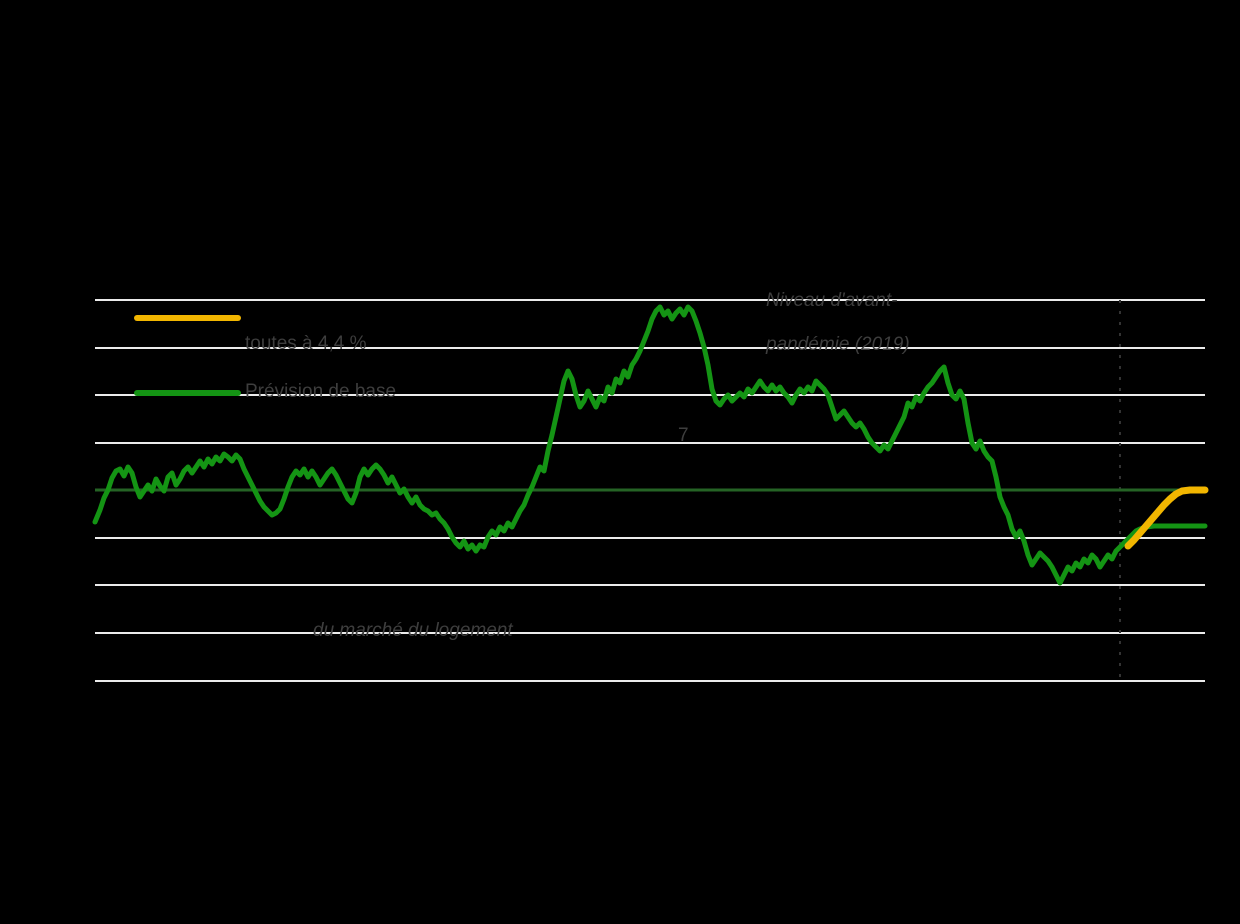 The height and width of the screenshot is (924, 1240). I want to click on annotation-text-fragment: 7, so click(683, 435).